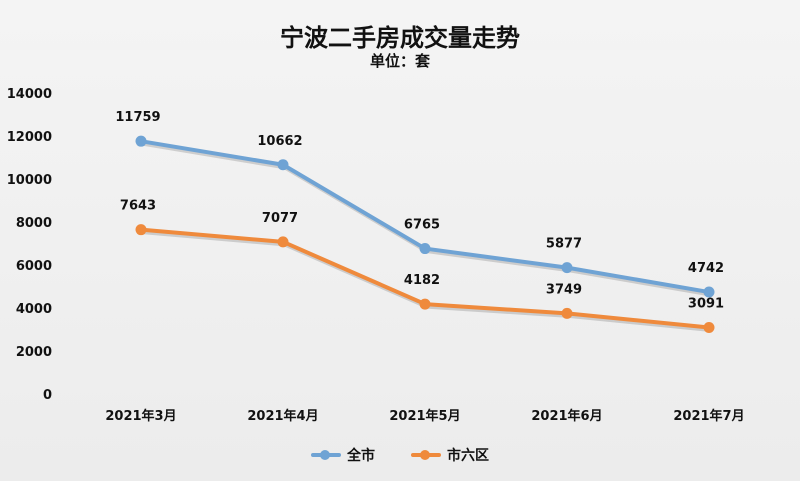 The image size is (800, 481). What do you see at coordinates (34, 266) in the screenshot?
I see `y-tick-label: 6000` at bounding box center [34, 266].